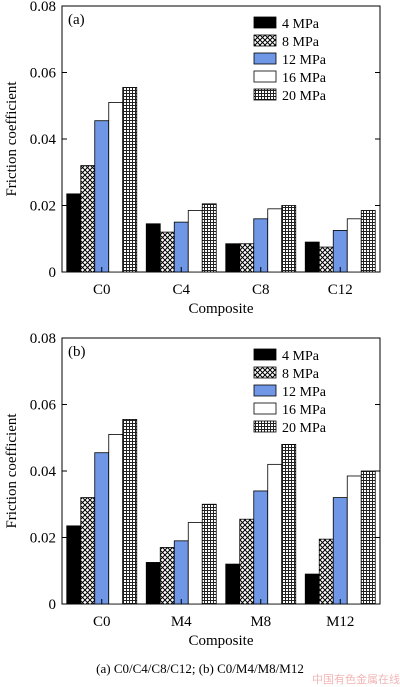  What do you see at coordinates (181, 572) in the screenshot?
I see `bar-12-mpa-m4` at bounding box center [181, 572].